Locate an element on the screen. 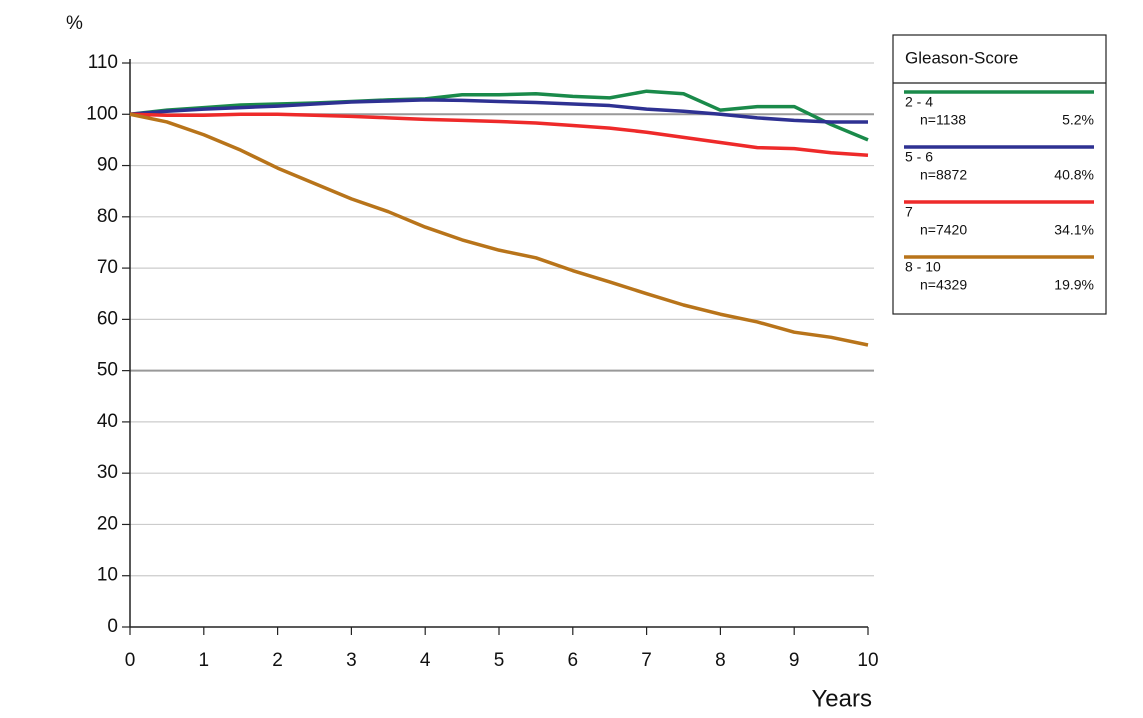 The image size is (1143, 718). y-tick-label: 50 is located at coordinates (107, 370).